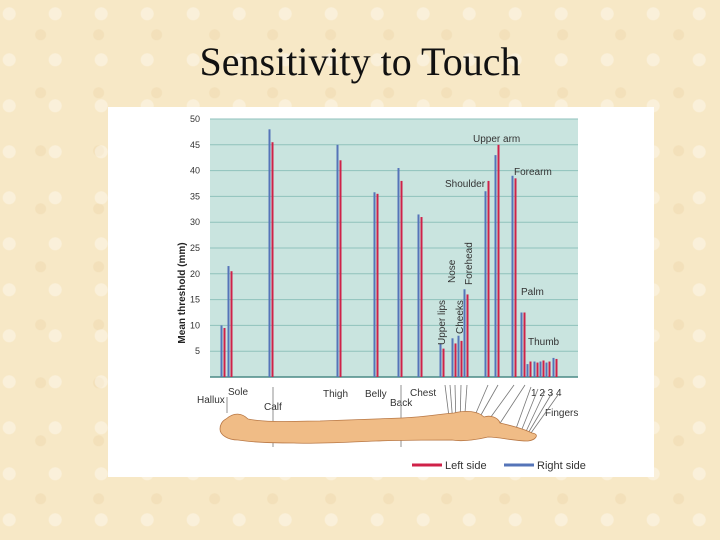 This screenshot has width=720, height=540. I want to click on label-thigh: Thigh, so click(335, 394).